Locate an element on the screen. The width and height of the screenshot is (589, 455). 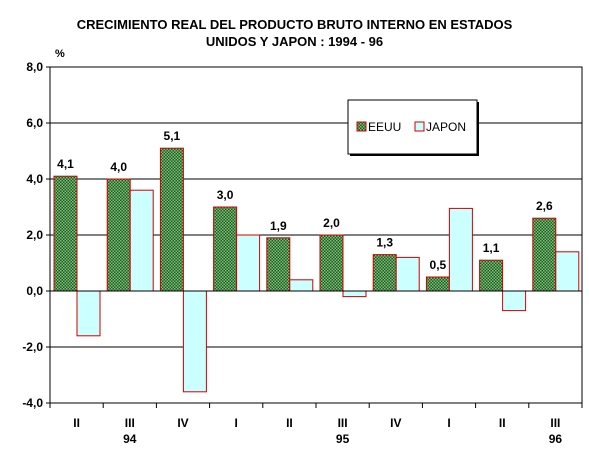
data-label-eeuu: 2,6 is located at coordinates (544, 206).